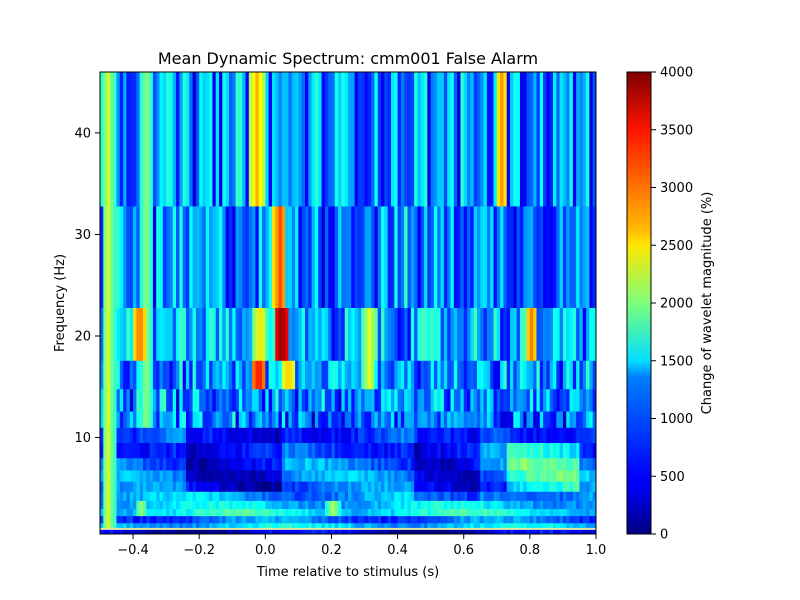 Image resolution: width=800 pixels, height=600 pixels. I want to click on colorbar-tick-label: 0, so click(664, 535).